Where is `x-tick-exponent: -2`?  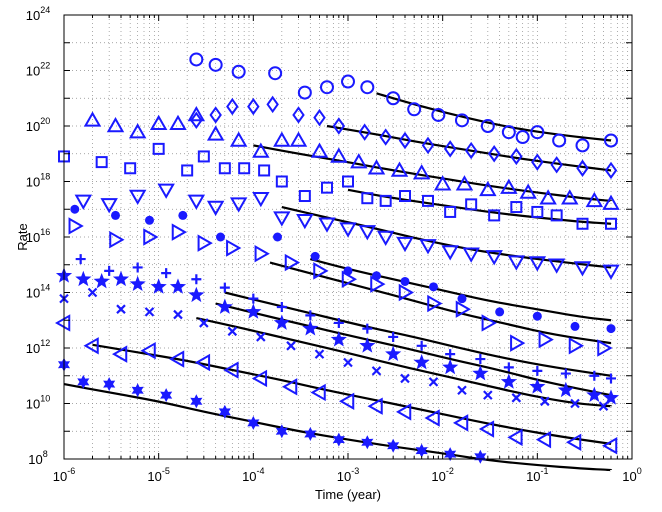 x-tick-exponent: -2 is located at coordinates (450, 471).